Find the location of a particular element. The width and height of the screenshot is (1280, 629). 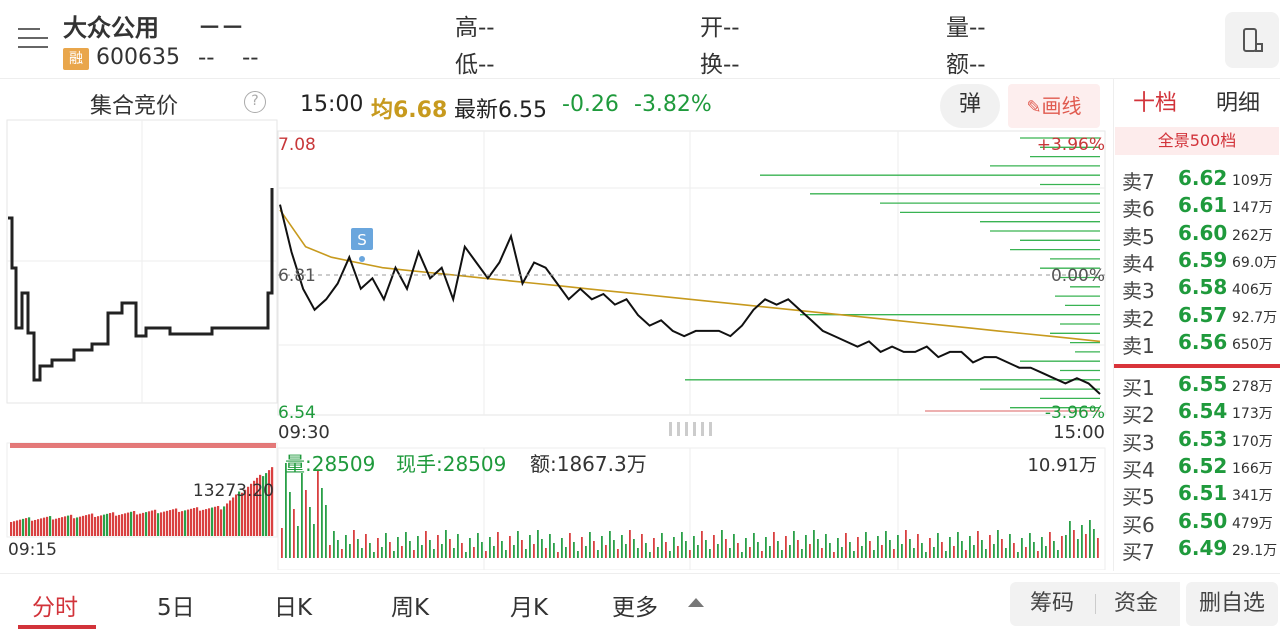

landscape-button is located at coordinates (1252, 40).